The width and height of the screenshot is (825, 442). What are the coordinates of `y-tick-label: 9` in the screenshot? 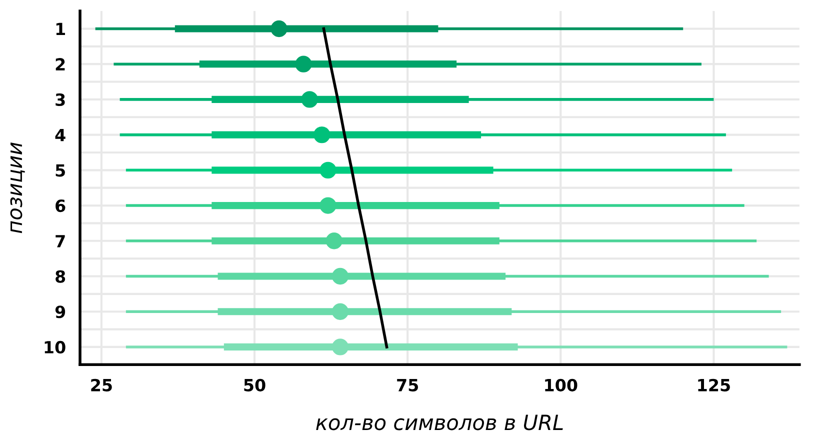 It's located at (60, 312).